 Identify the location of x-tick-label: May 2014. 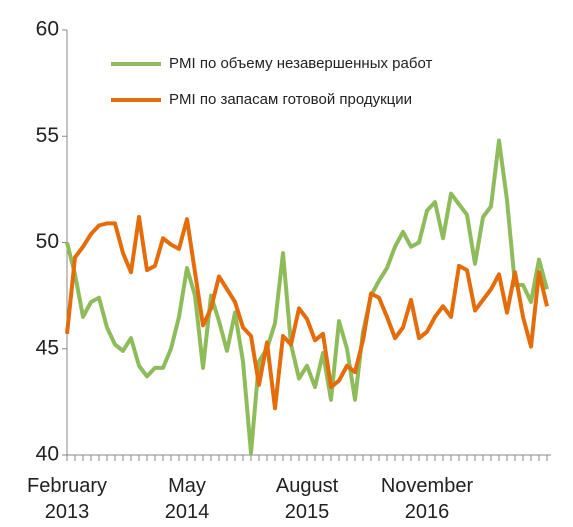
(187, 499).